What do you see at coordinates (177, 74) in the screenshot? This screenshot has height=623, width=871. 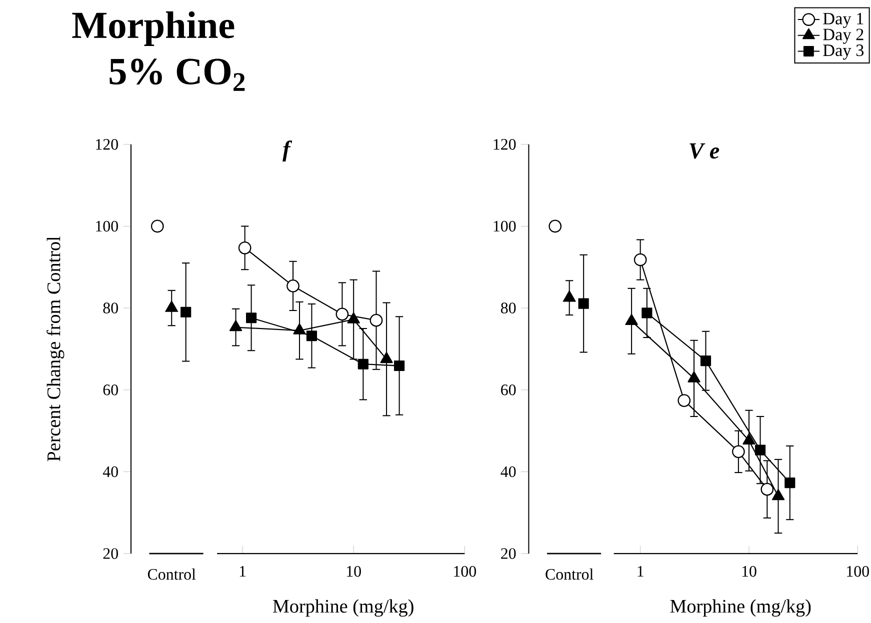 I see `chart-subtitle: 5% CO$_{2}$` at bounding box center [177, 74].